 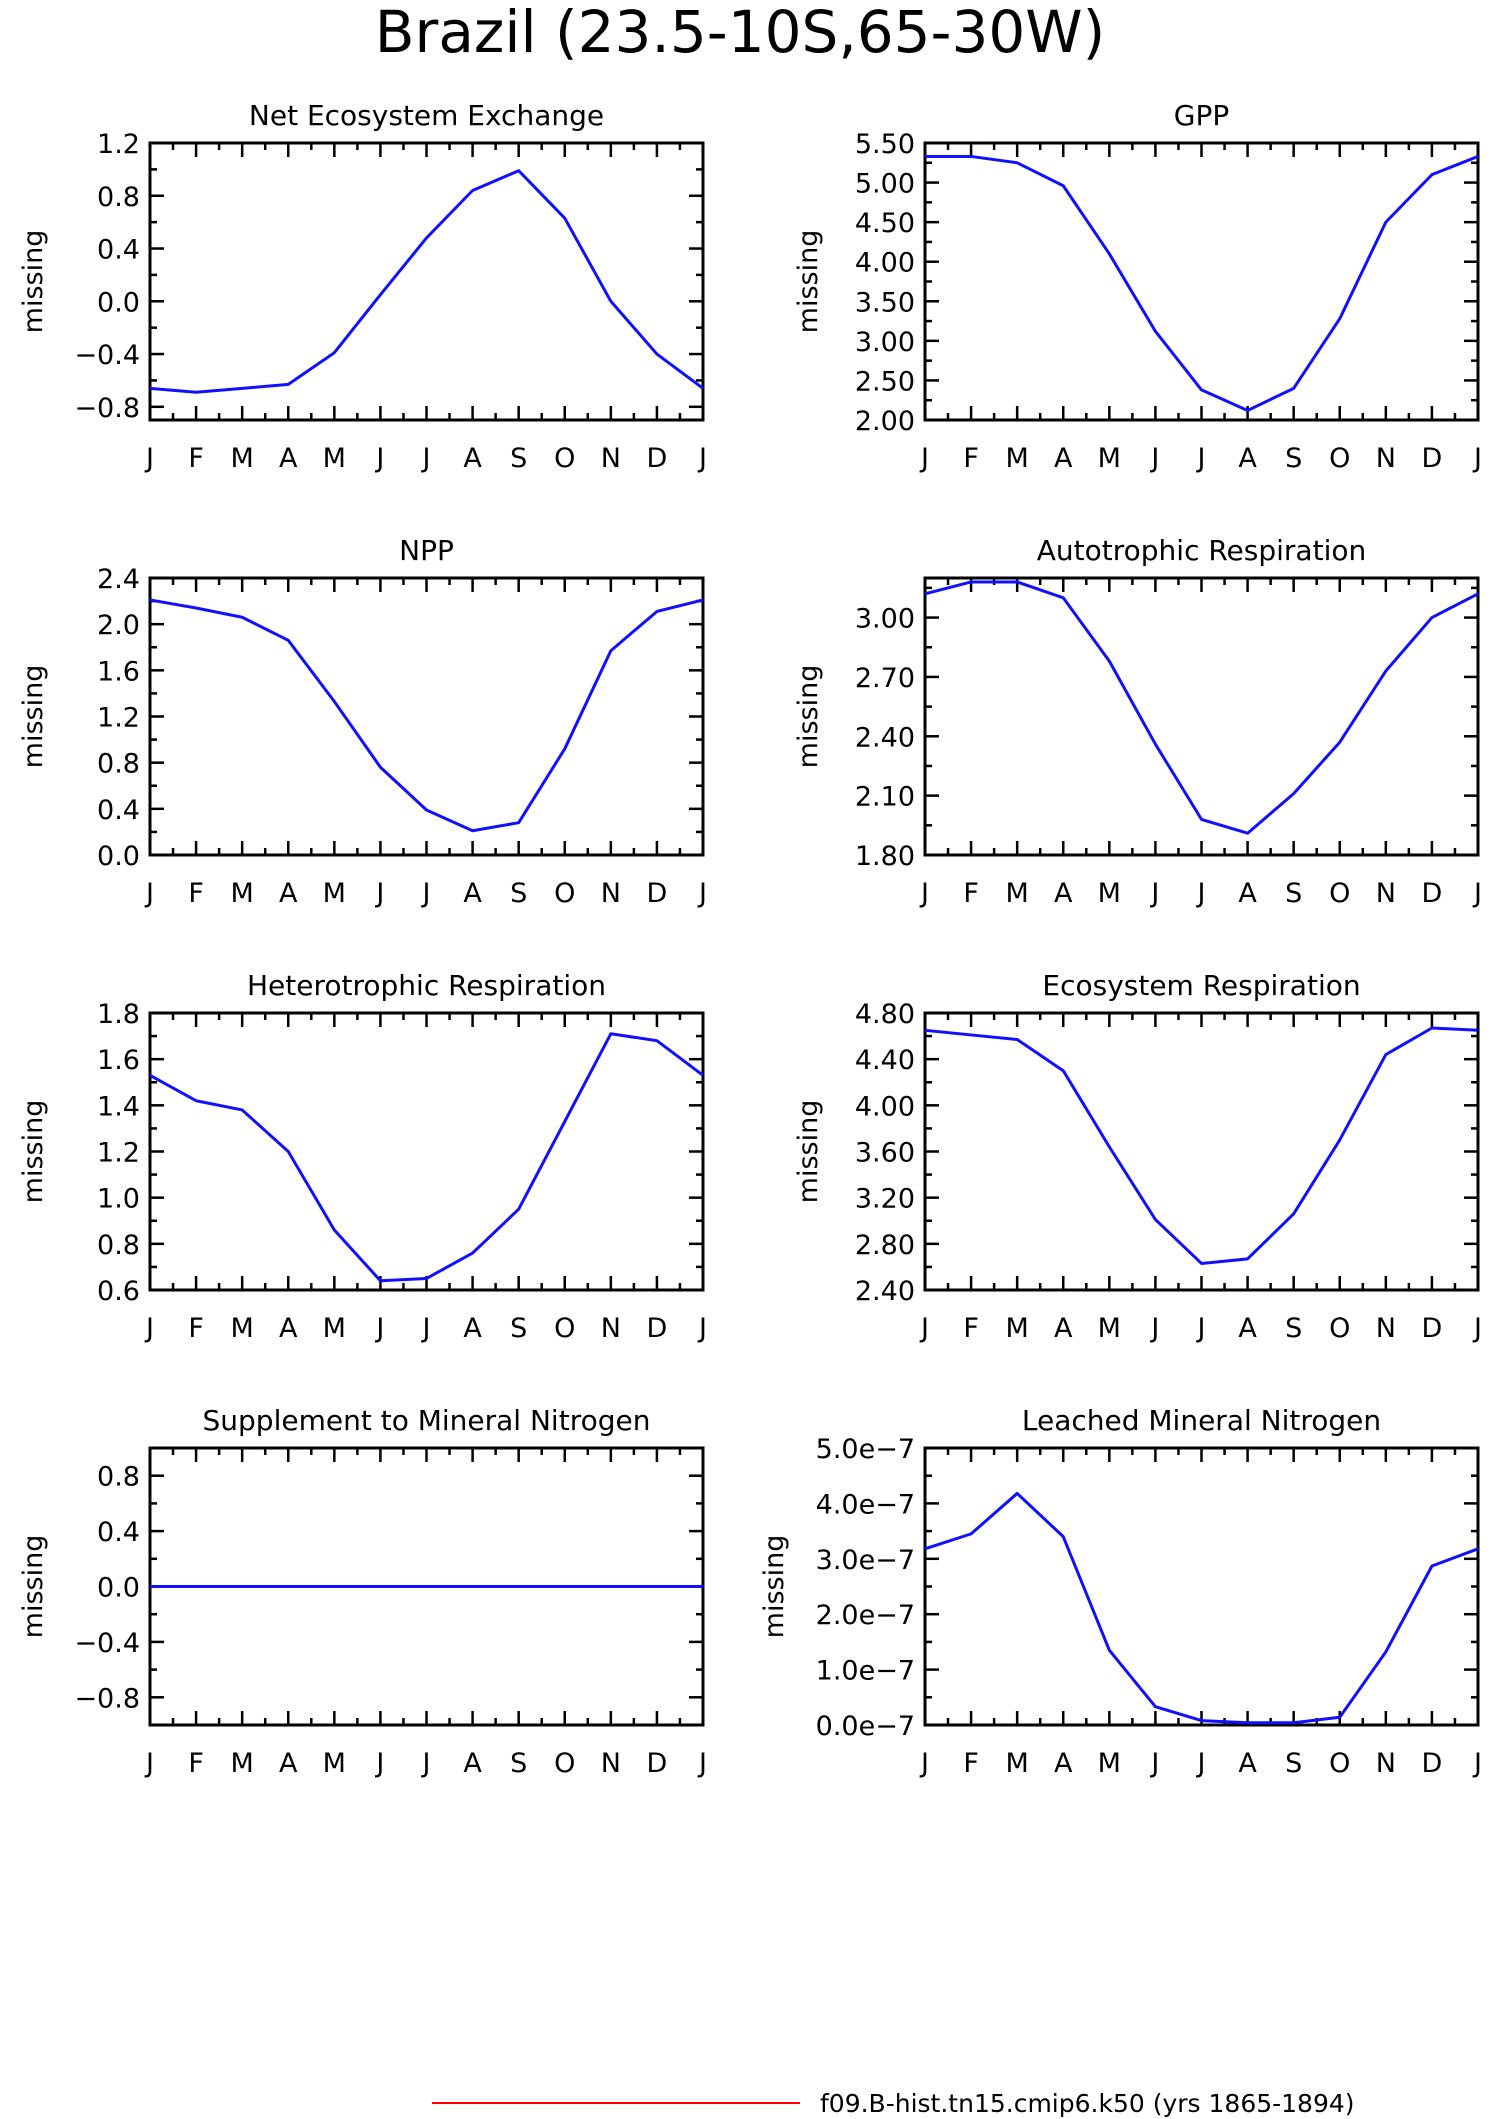 What do you see at coordinates (885, 1014) in the screenshot?
I see `y-tick-label: 4.80` at bounding box center [885, 1014].